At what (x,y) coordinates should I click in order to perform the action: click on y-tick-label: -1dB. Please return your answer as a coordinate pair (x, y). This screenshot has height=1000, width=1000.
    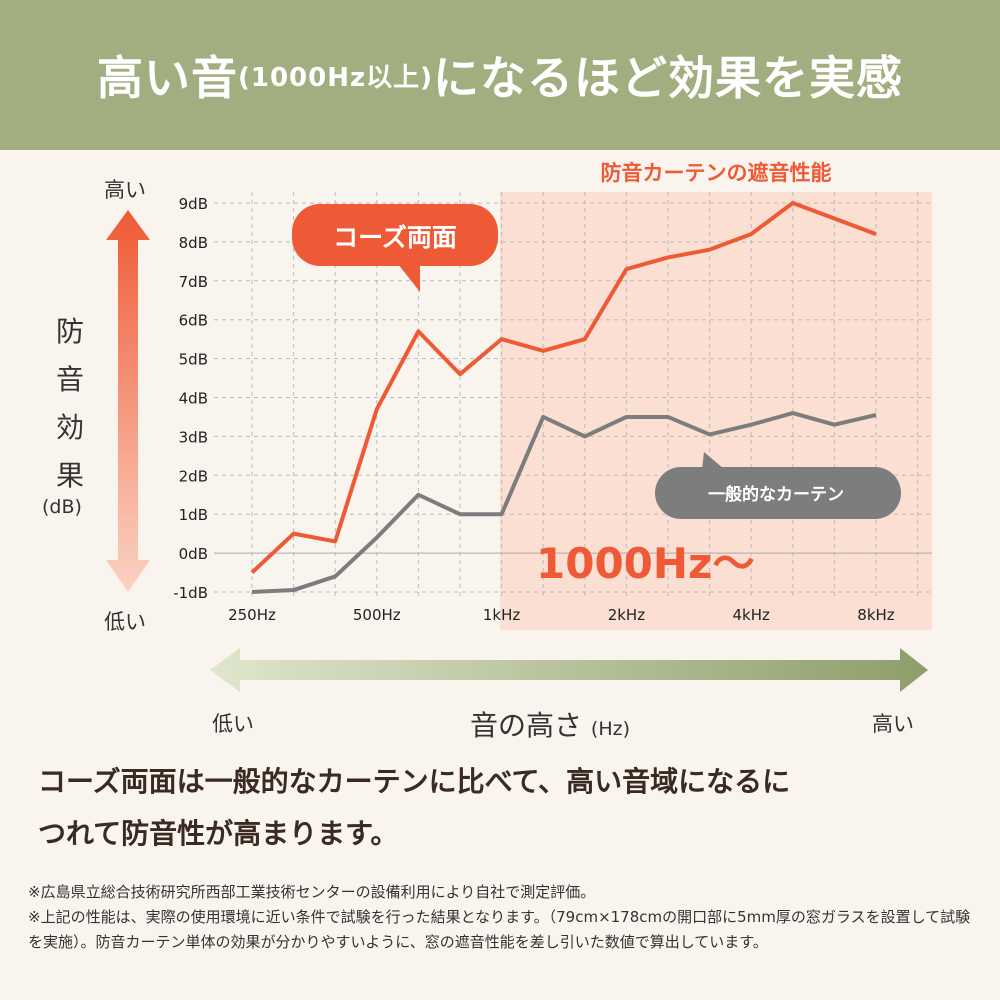
    Looking at the image, I should click on (190, 593).